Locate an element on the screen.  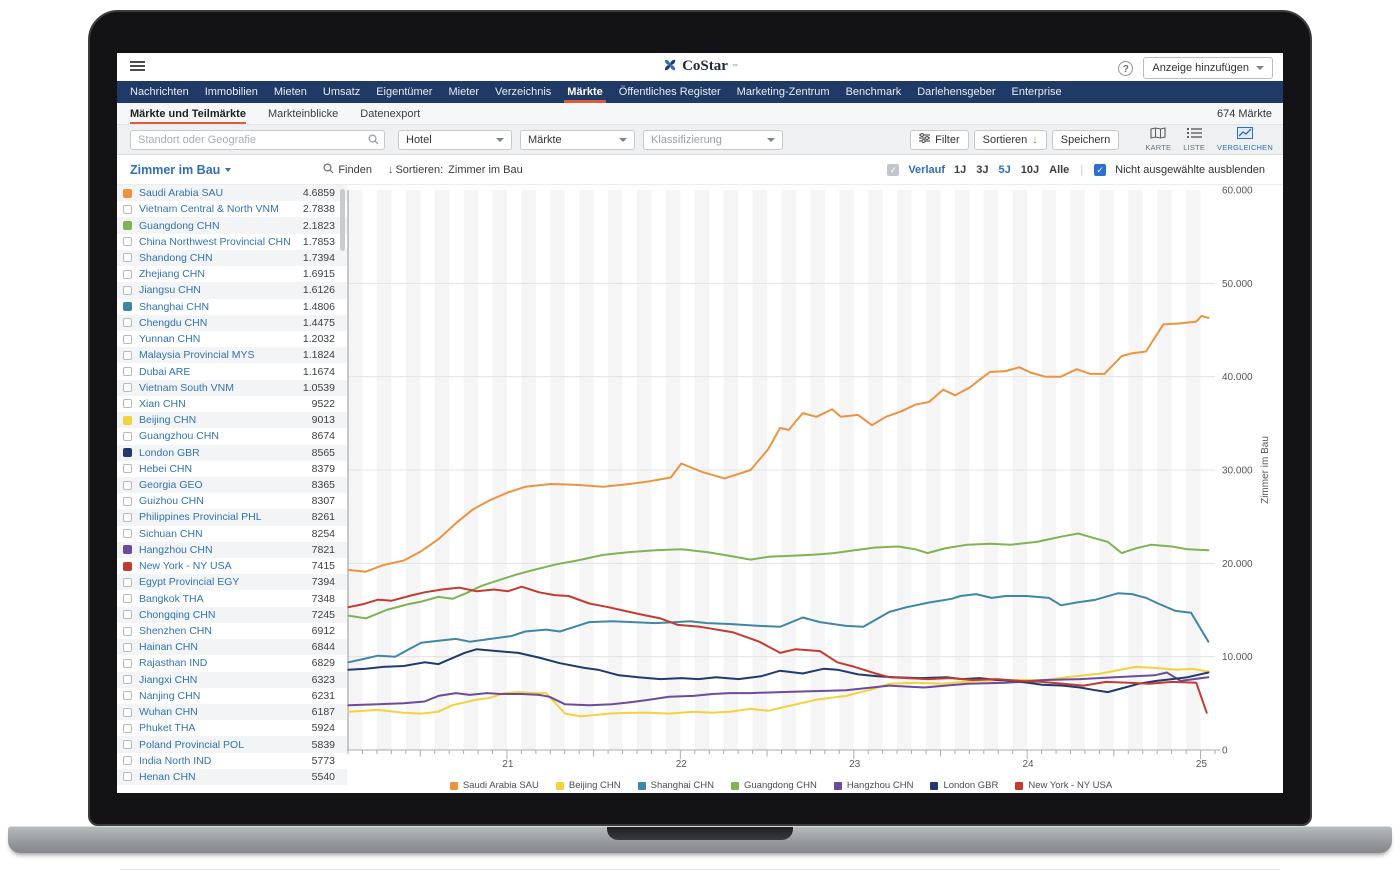
market-name: Phuket THA is located at coordinates (167, 728).